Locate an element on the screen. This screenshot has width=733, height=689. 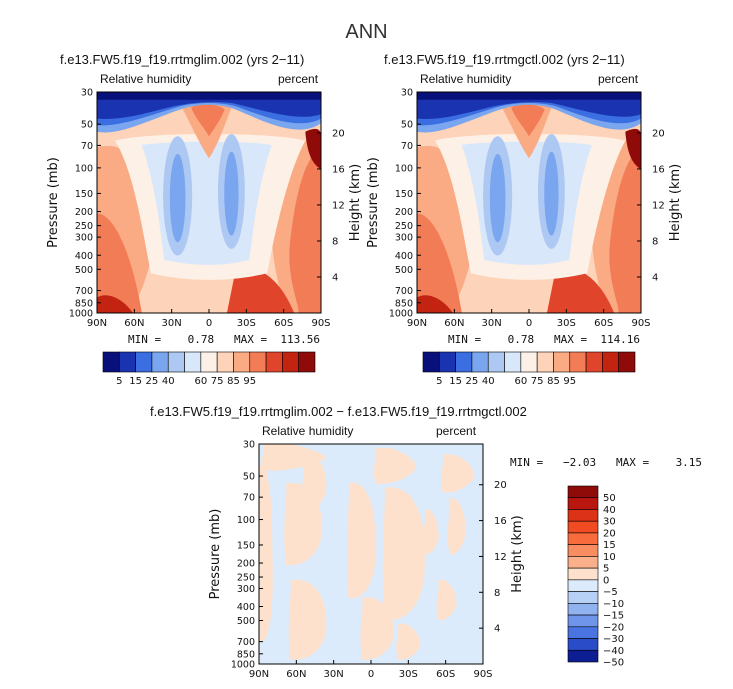
panel-1-units: percent is located at coordinates (298, 79).